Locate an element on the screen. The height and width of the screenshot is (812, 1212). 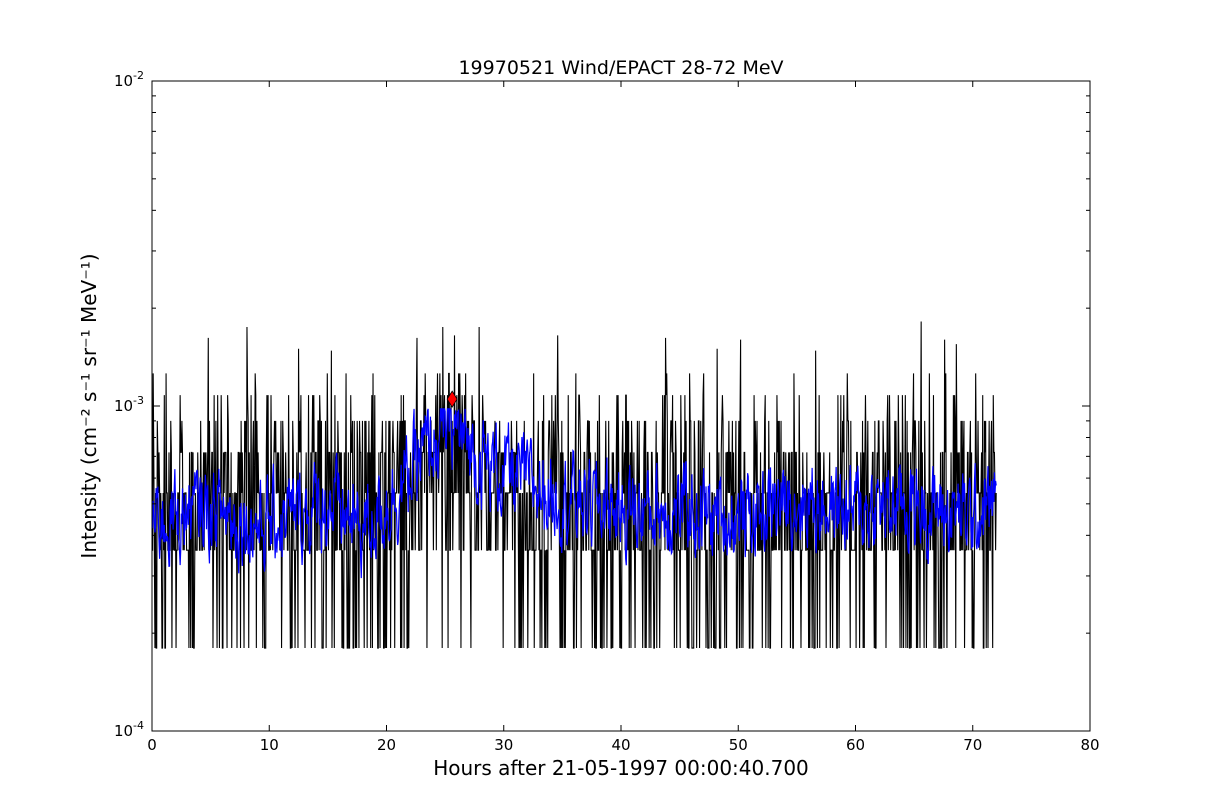
x-tick-label: 60 is located at coordinates (855, 745).